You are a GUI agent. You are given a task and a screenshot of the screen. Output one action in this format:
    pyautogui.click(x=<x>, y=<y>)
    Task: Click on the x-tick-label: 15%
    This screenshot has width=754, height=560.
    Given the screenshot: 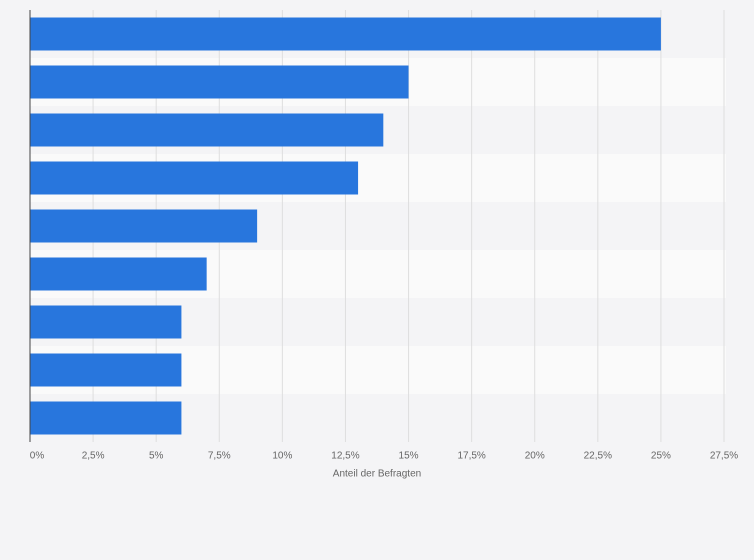 What is the action you would take?
    pyautogui.click(x=409, y=456)
    